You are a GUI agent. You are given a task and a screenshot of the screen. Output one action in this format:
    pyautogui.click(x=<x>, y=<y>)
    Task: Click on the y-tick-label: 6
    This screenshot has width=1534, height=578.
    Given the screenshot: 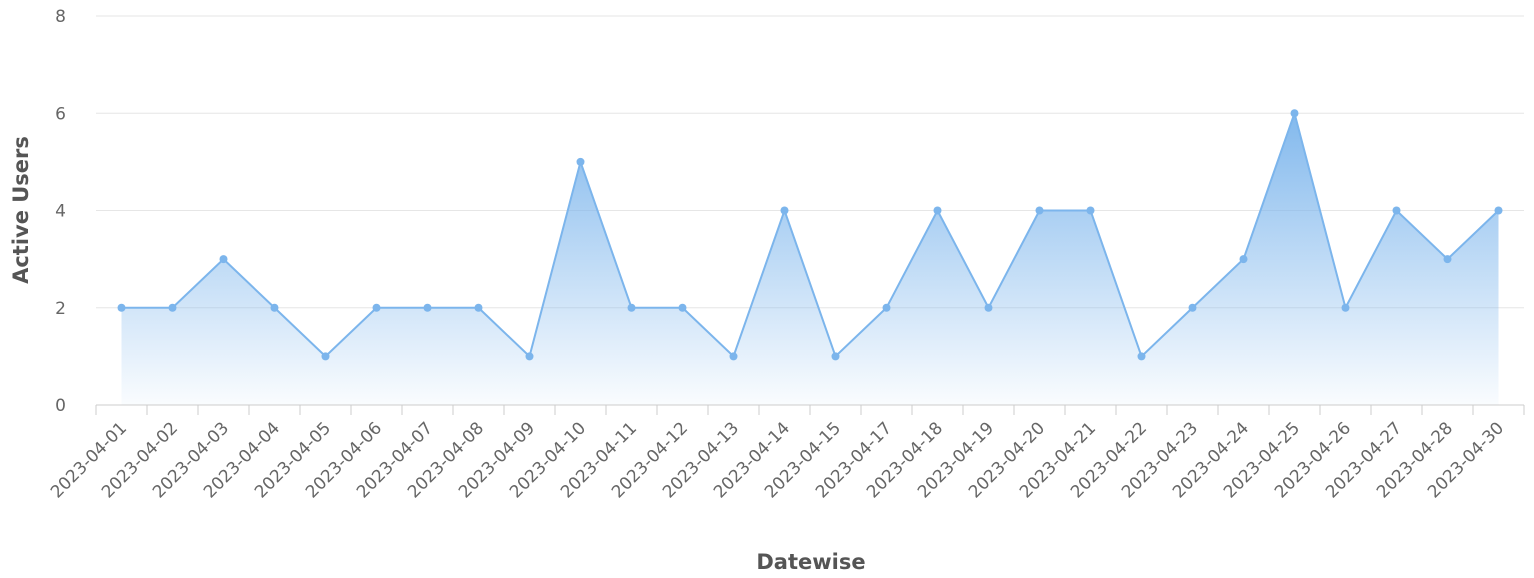 What is the action you would take?
    pyautogui.click(x=60, y=114)
    